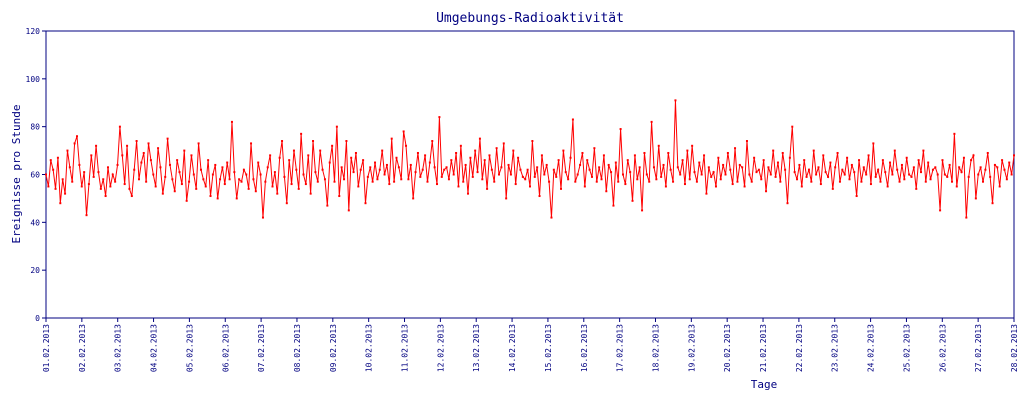 The width and height of the screenshot is (1024, 400). What do you see at coordinates (37, 318) in the screenshot?
I see `y-tick-label: 0` at bounding box center [37, 318].